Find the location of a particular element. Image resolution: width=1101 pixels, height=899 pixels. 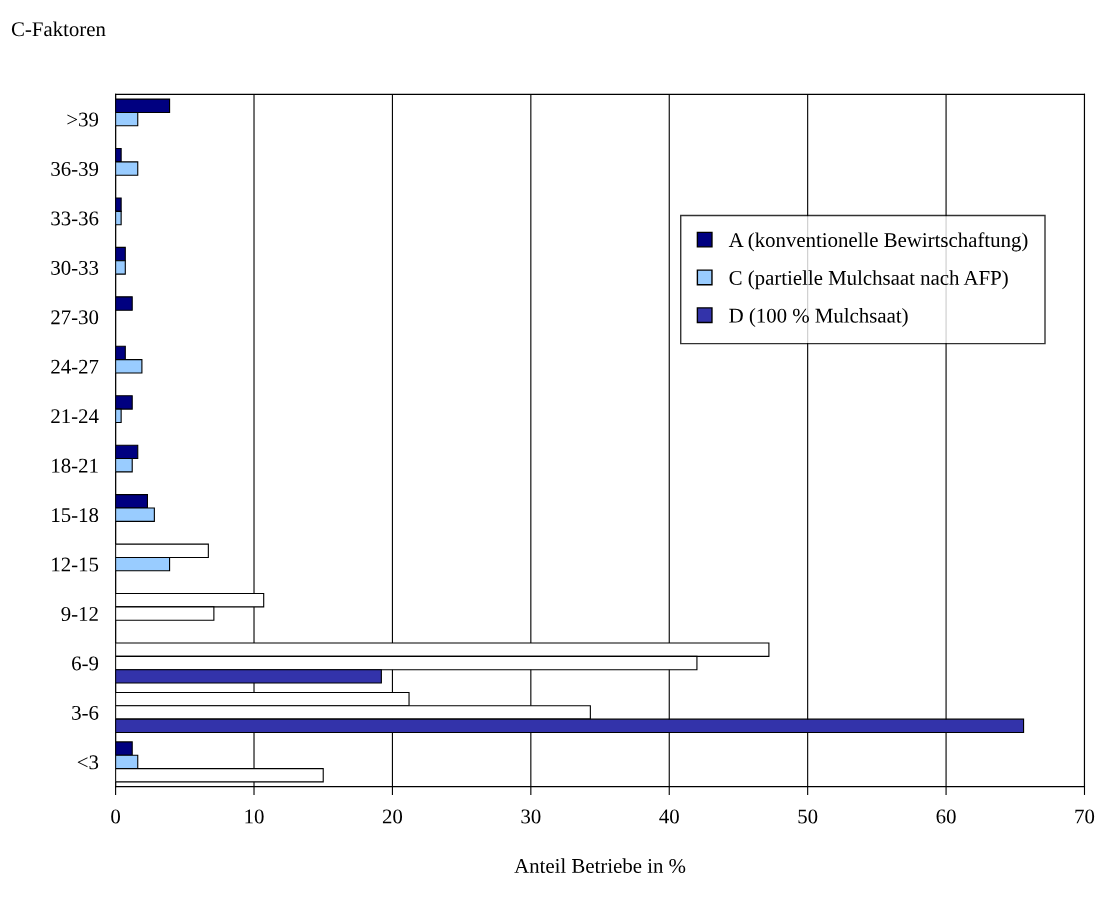

x-tick-label: 30 is located at coordinates (531, 816).